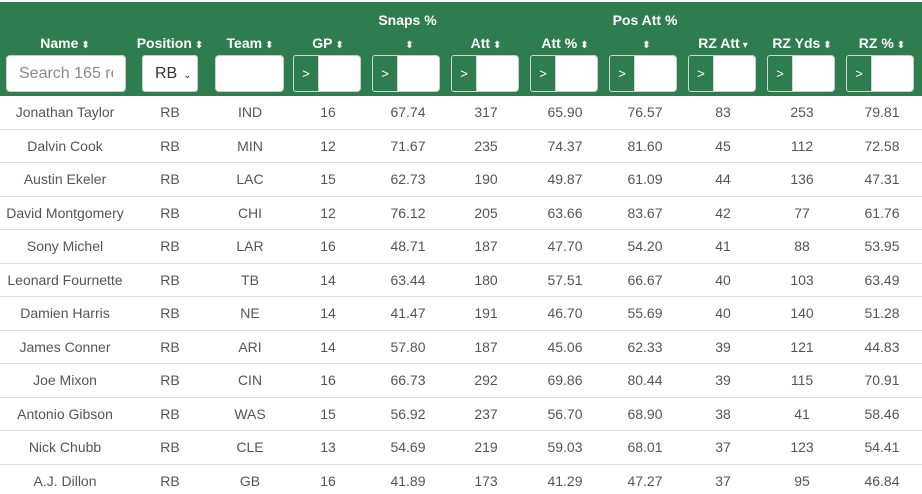 The image size is (922, 494). Describe the element at coordinates (328, 413) in the screenshot. I see `cell-gp: 15` at that location.